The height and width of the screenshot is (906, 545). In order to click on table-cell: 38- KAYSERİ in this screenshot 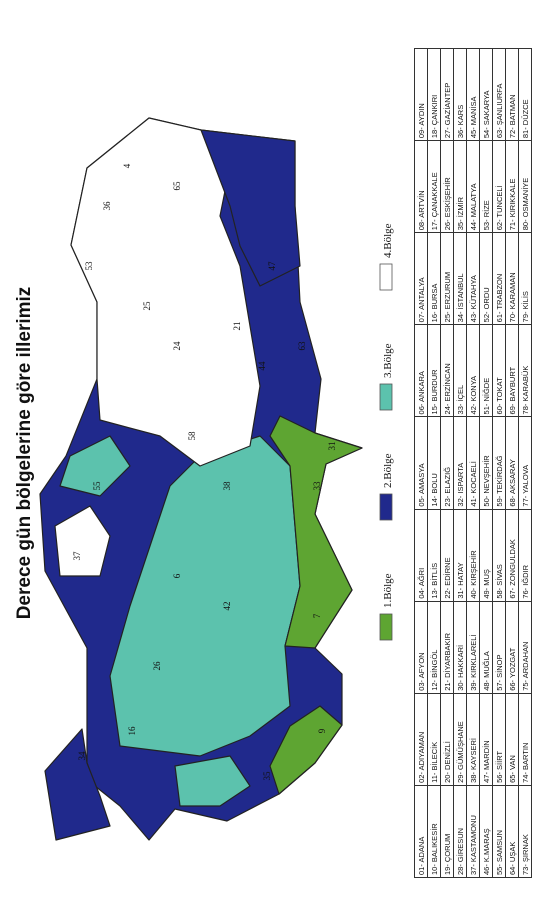, I will do `click(473, 739)`.